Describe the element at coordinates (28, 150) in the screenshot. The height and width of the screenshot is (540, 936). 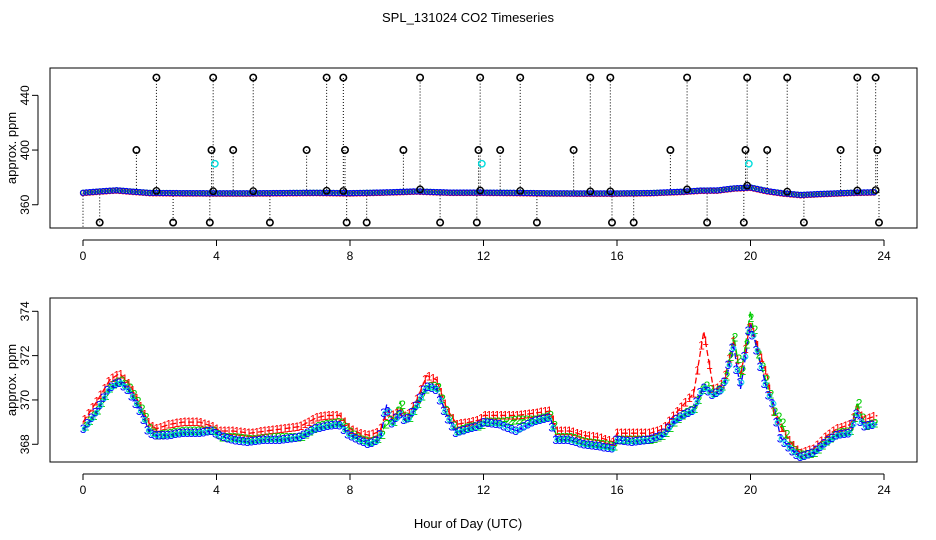
I see `top-y-axis: 360 400 440` at that location.